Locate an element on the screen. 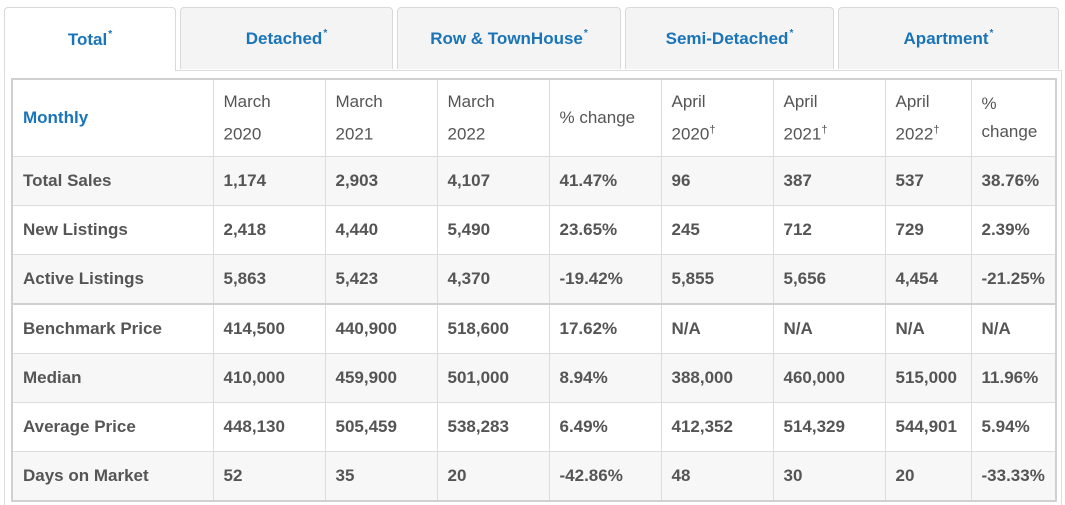 This screenshot has width=1065, height=505. header-cell: April 2022† is located at coordinates (928, 117).